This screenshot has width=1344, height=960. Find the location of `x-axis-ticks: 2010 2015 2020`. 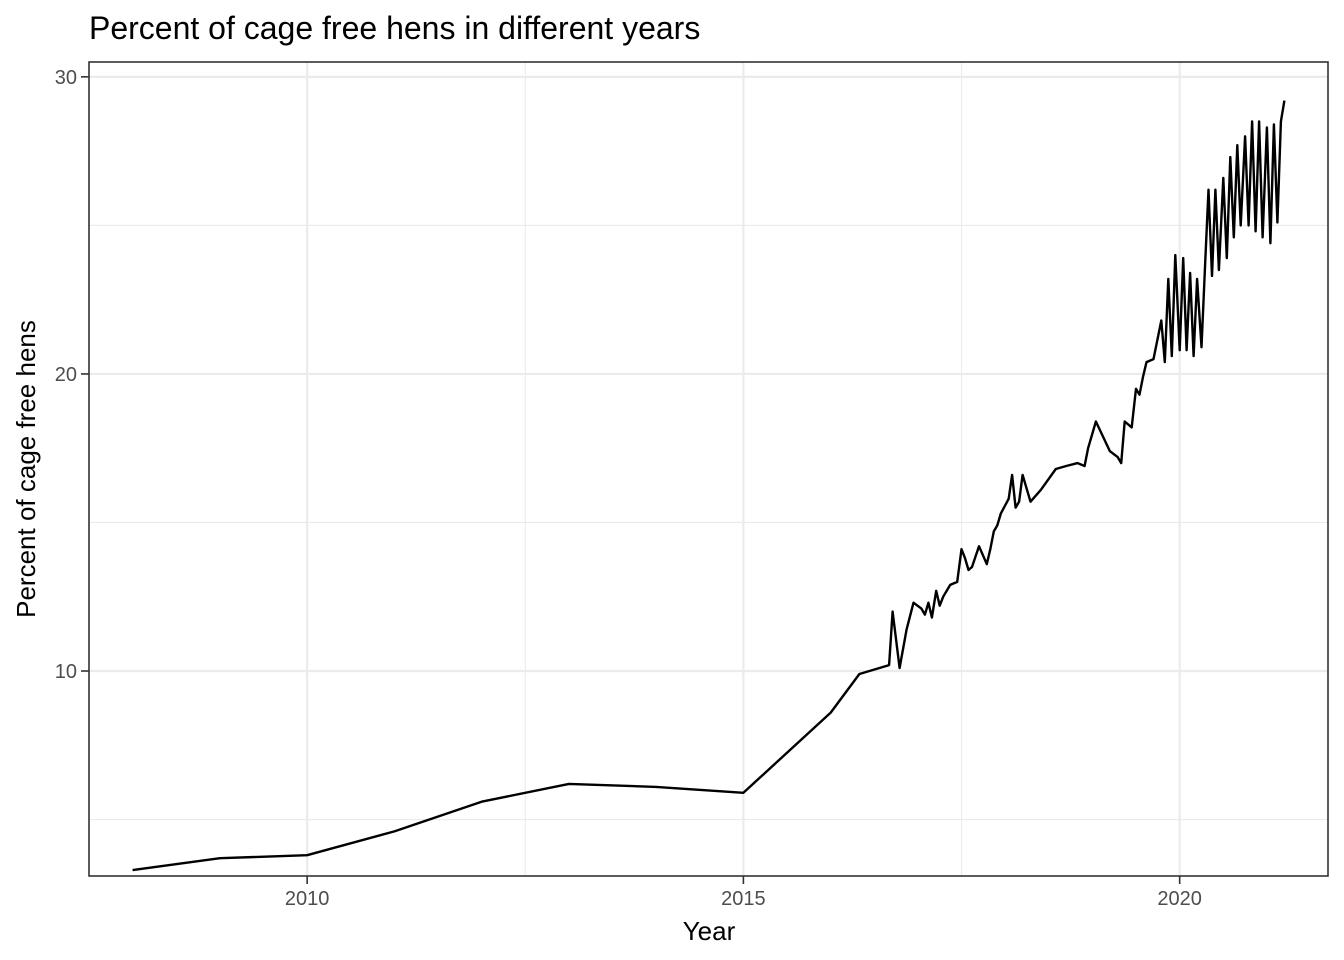

x-axis-ticks: 2010 2015 2020 is located at coordinates (743, 893).